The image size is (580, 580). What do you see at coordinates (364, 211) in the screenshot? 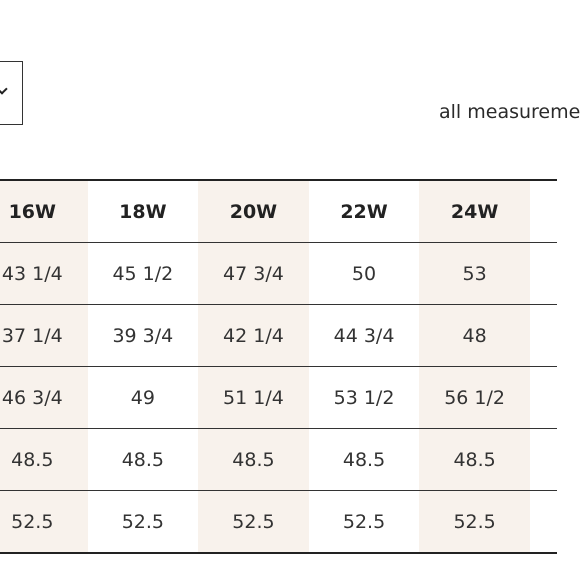
I see `column-header: 22W` at bounding box center [364, 211].